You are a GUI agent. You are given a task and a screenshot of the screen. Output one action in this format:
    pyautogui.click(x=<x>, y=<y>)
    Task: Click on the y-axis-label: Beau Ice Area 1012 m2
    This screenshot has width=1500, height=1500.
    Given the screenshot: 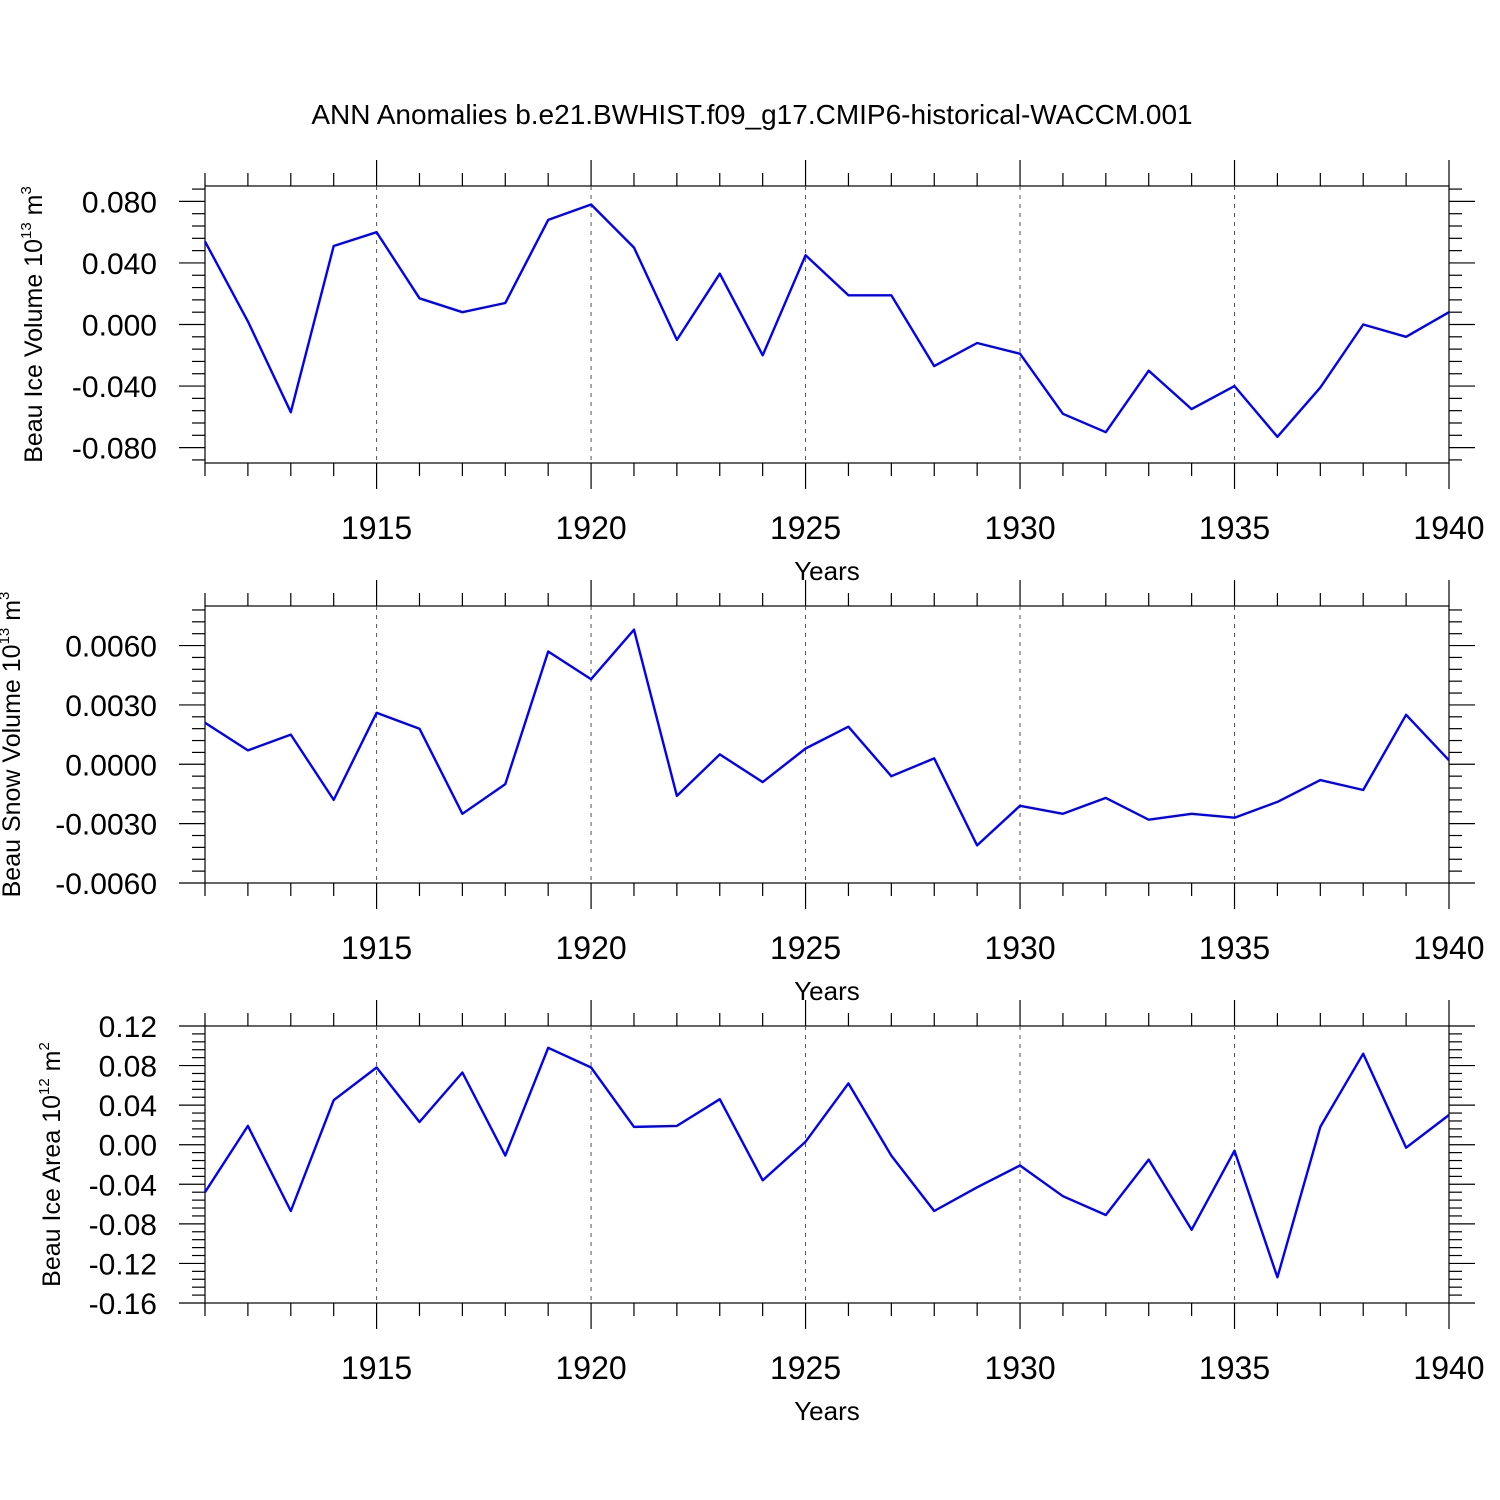 What is the action you would take?
    pyautogui.click(x=51, y=1164)
    